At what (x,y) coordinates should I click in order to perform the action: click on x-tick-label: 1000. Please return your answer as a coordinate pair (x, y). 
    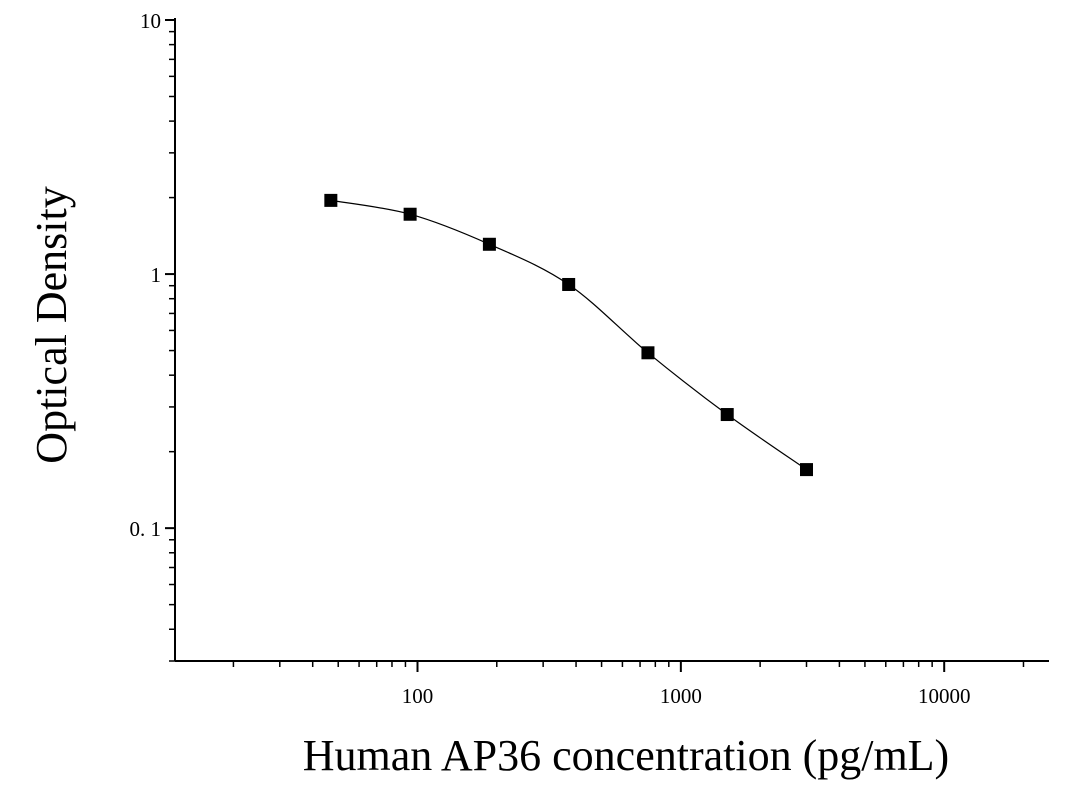
    Looking at the image, I should click on (681, 696).